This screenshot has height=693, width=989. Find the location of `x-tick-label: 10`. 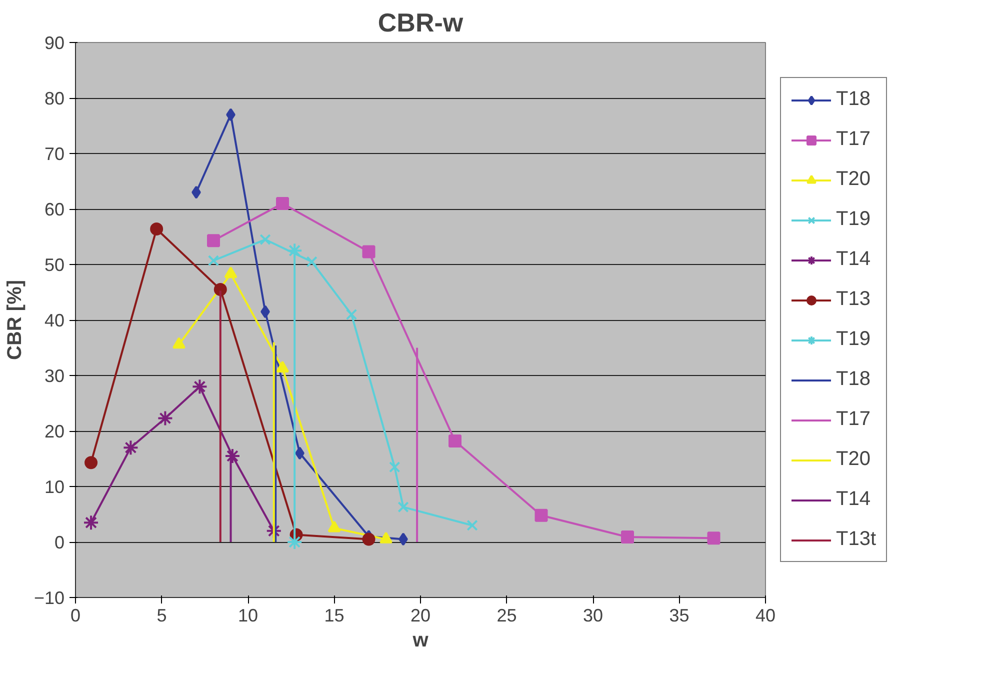

x-tick-label: 10 is located at coordinates (248, 616).